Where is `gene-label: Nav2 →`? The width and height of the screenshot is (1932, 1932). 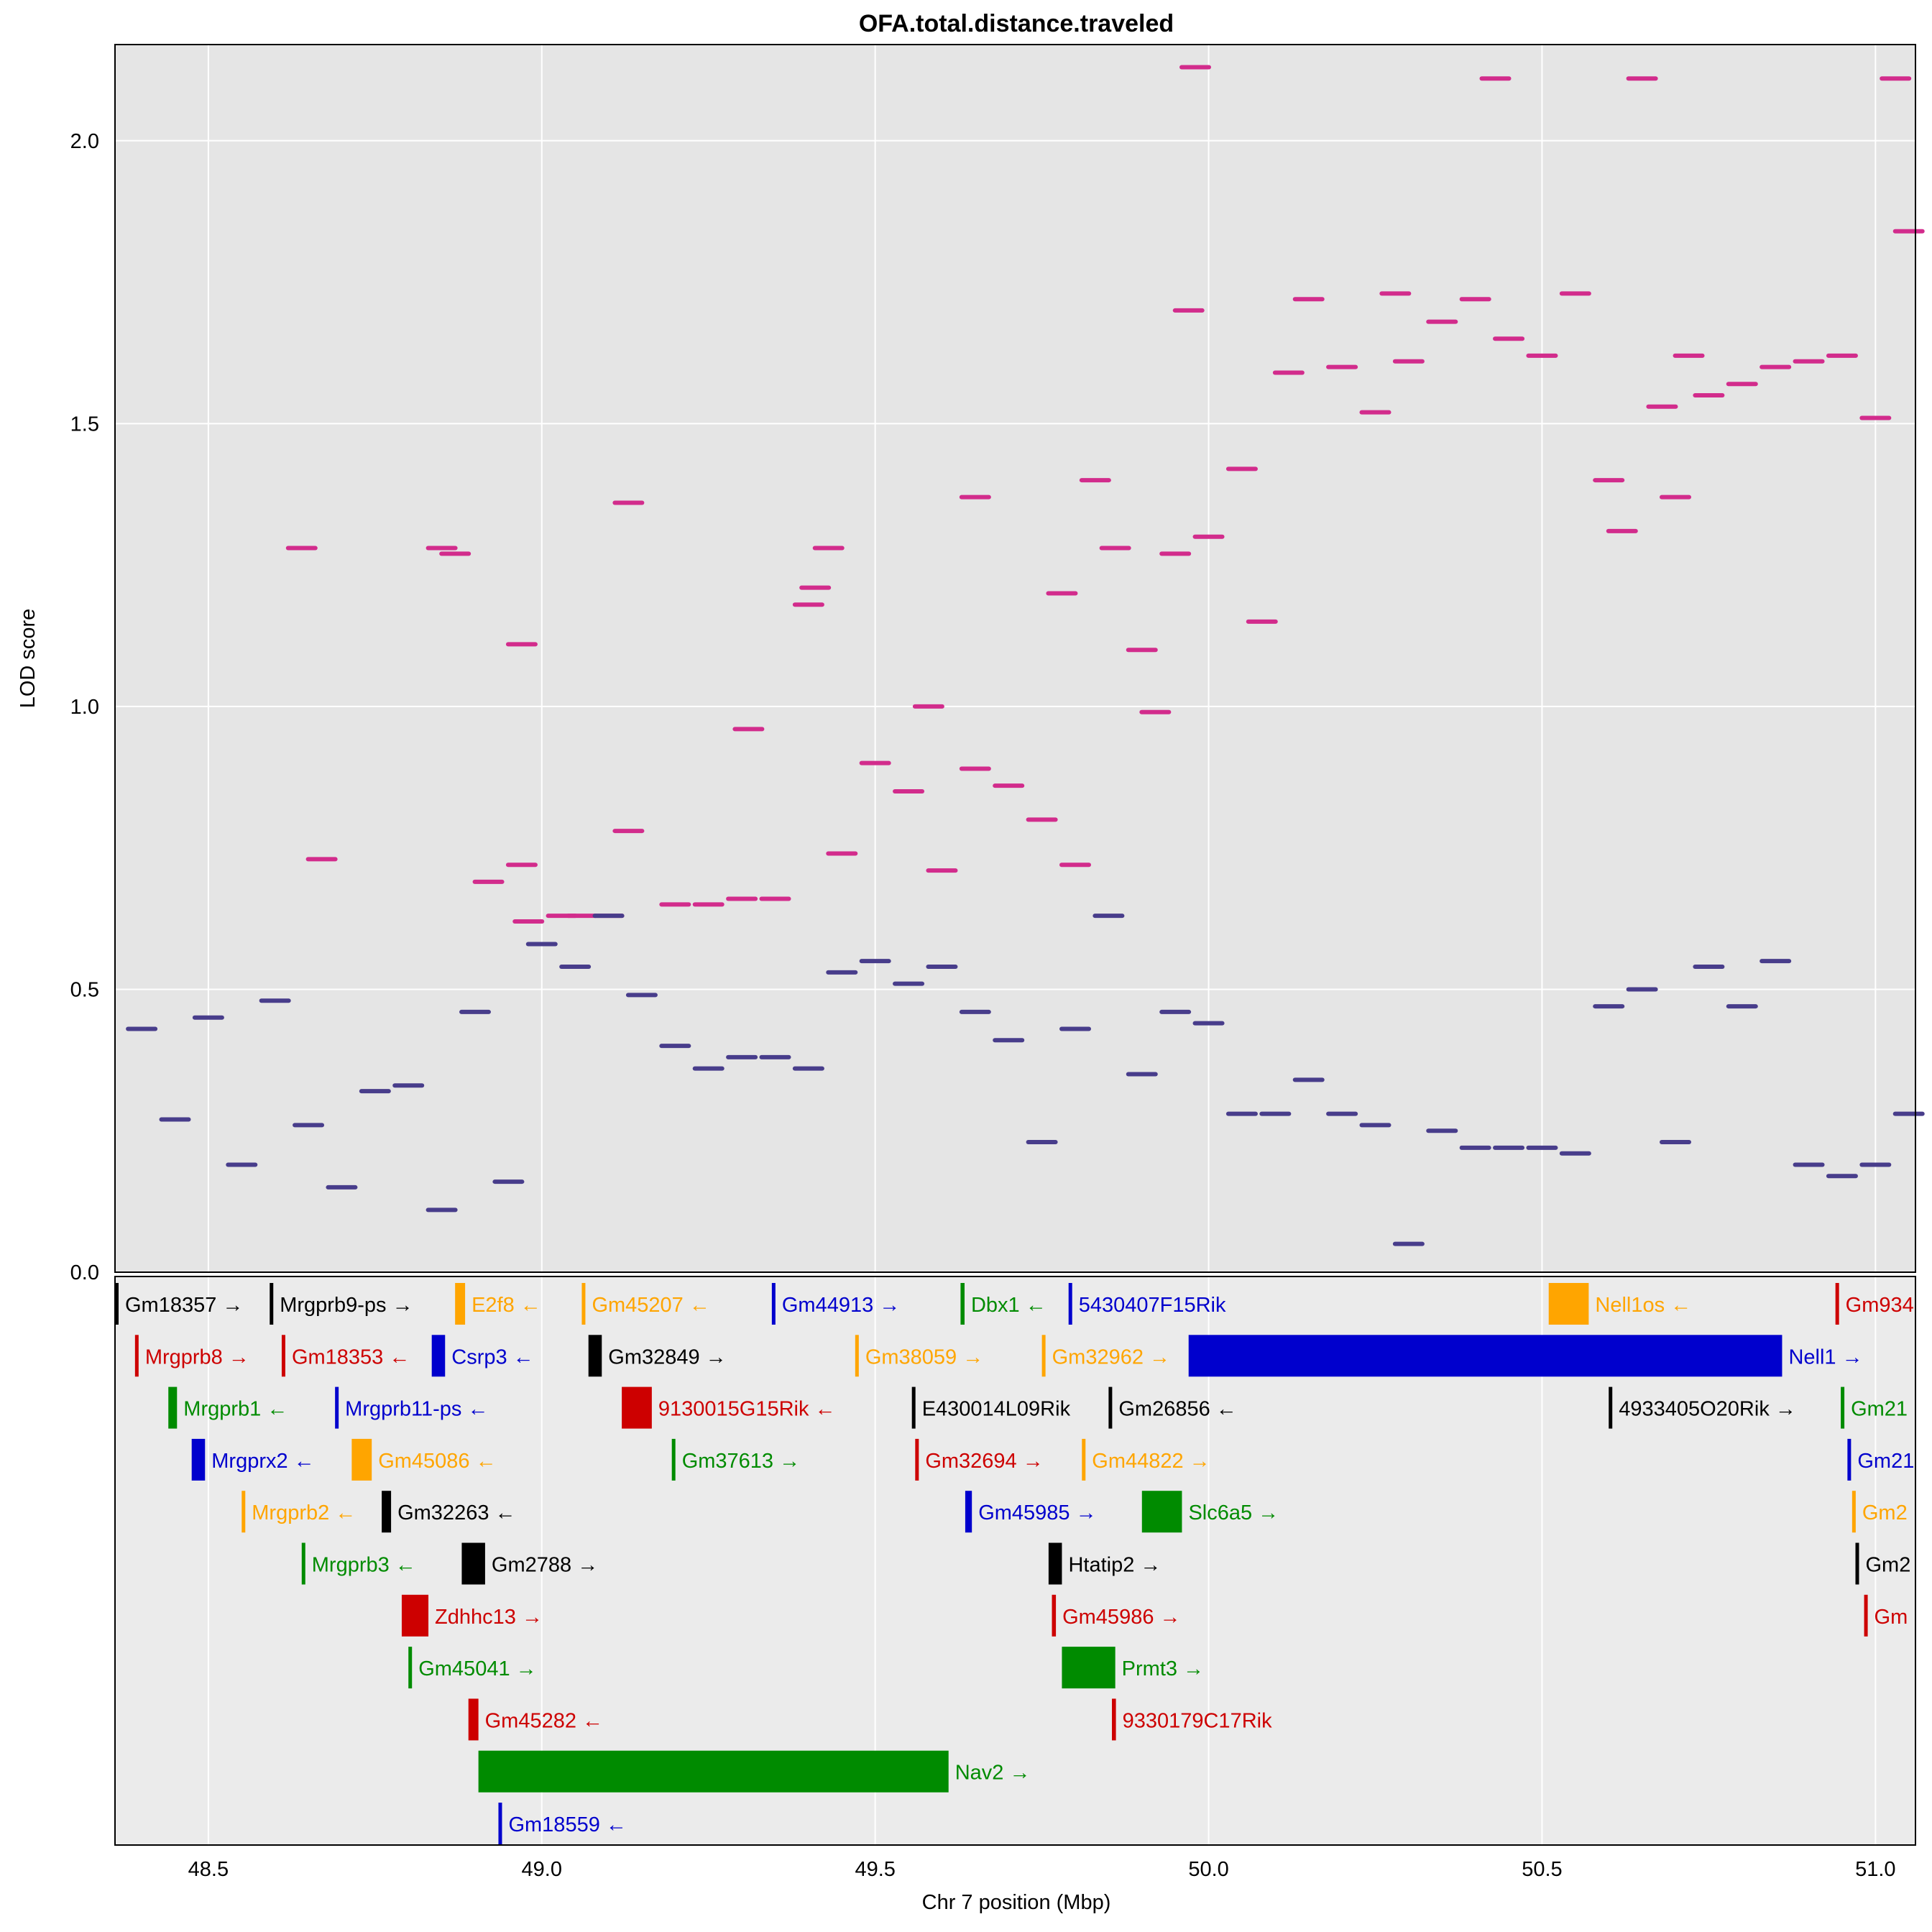
gene-label: Nav2 → is located at coordinates (993, 1773).